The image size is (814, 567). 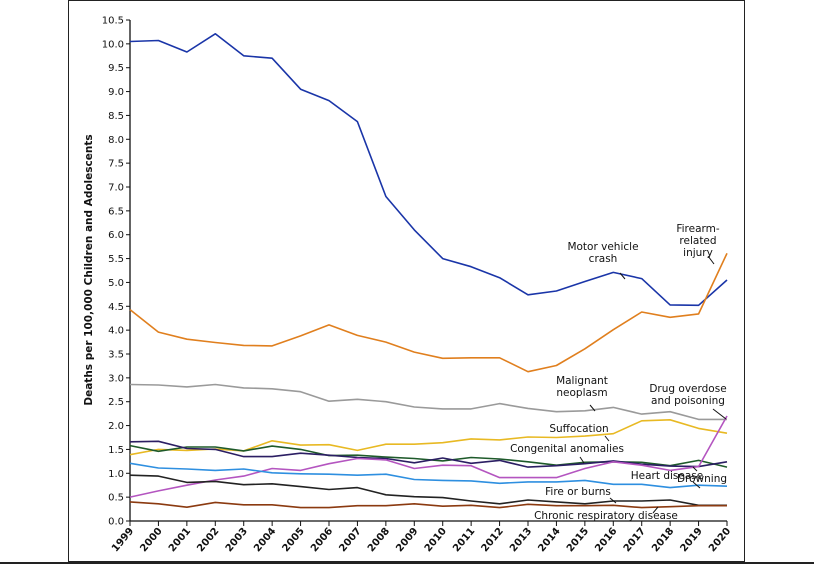 What do you see at coordinates (428, 402) in the screenshot?
I see `series-line-malignant-neoplasm` at bounding box center [428, 402].